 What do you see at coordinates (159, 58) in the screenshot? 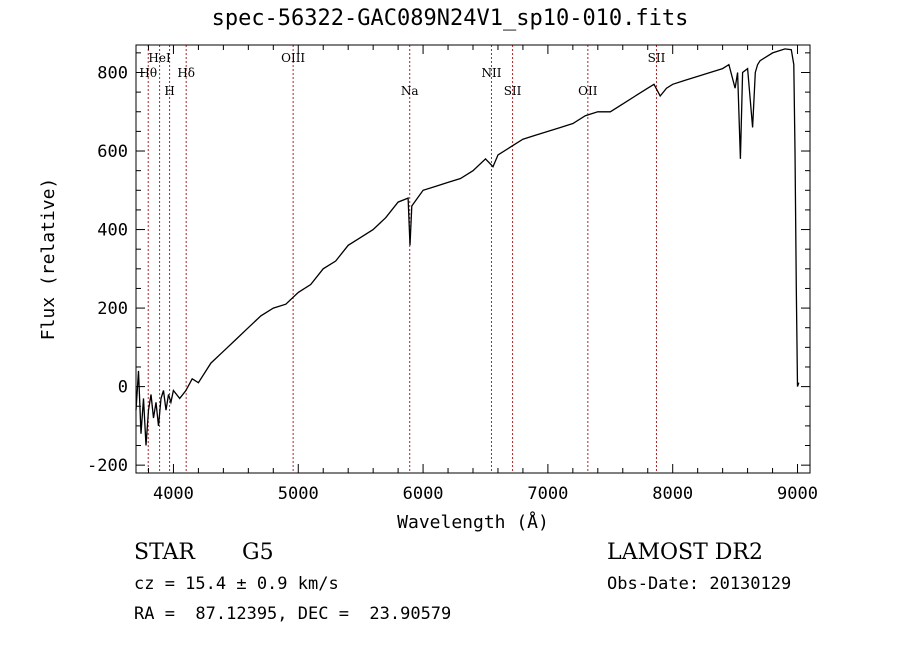
I see `spectral-line-label: HeI` at bounding box center [159, 58].